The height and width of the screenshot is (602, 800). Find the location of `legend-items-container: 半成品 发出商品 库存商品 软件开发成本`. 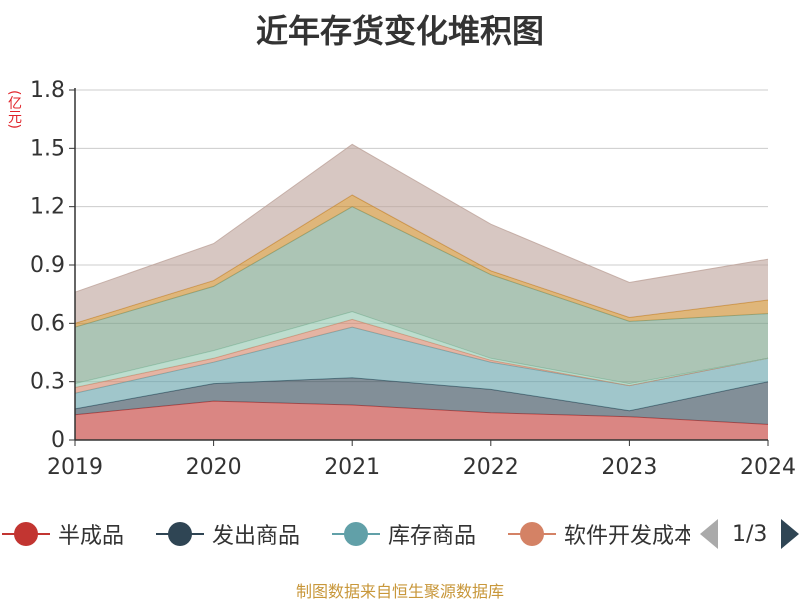

legend-items-container: 半成品 发出商品 库存商品 软件开发成本 is located at coordinates (345, 534).